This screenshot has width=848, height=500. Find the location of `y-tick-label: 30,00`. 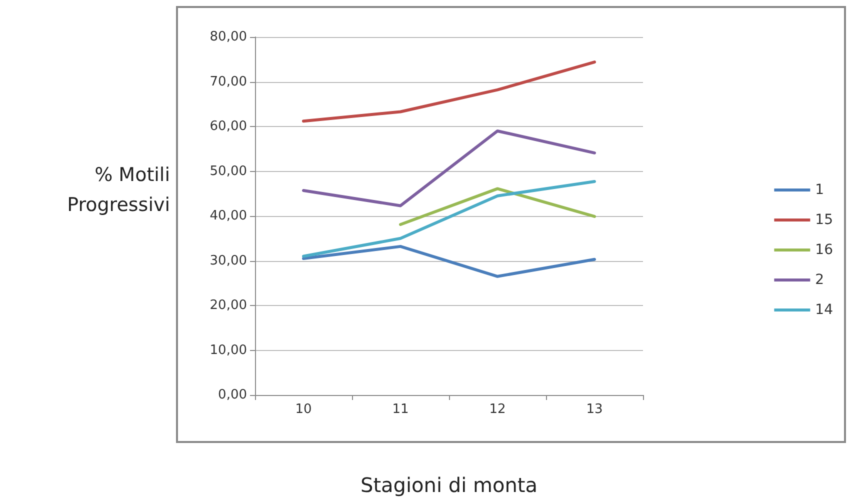

y-tick-label: 30,00 is located at coordinates (228, 260).